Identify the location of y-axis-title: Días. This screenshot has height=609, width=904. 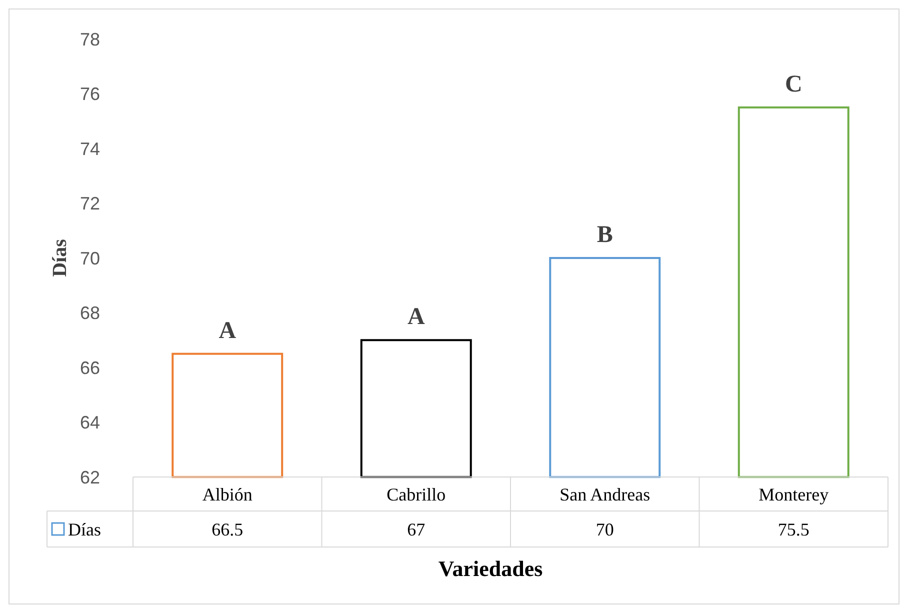
(60, 257).